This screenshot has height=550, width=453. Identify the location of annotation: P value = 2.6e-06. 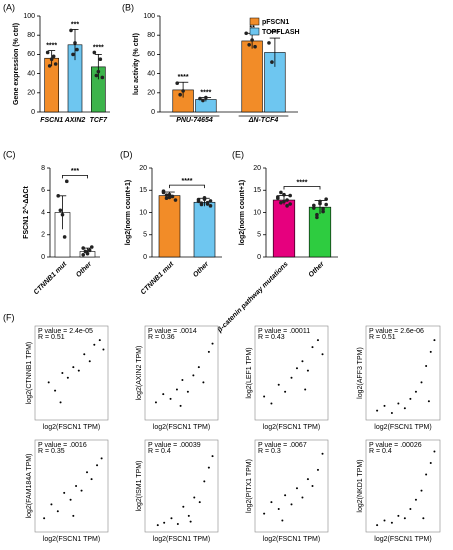
(396, 331).